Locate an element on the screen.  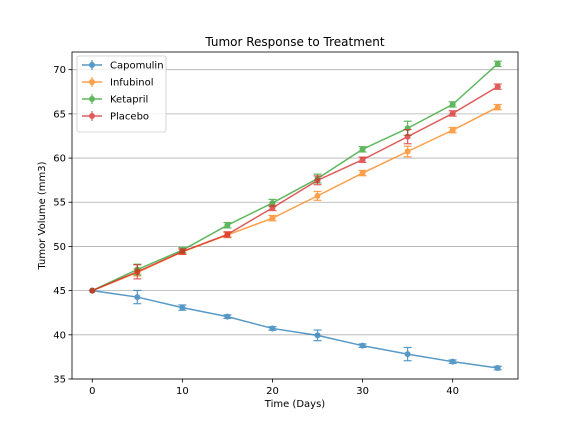
chart-title: Tumor Response to Treatment is located at coordinates (294, 42).